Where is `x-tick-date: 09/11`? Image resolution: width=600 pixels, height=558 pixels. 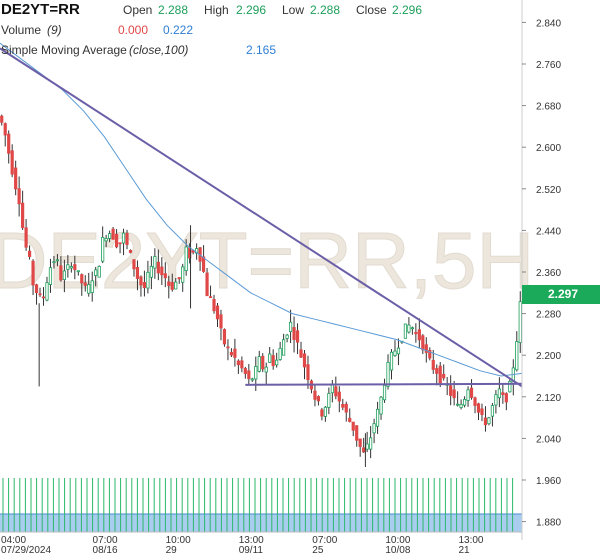 x-tick-date: 09/11 is located at coordinates (251, 550).